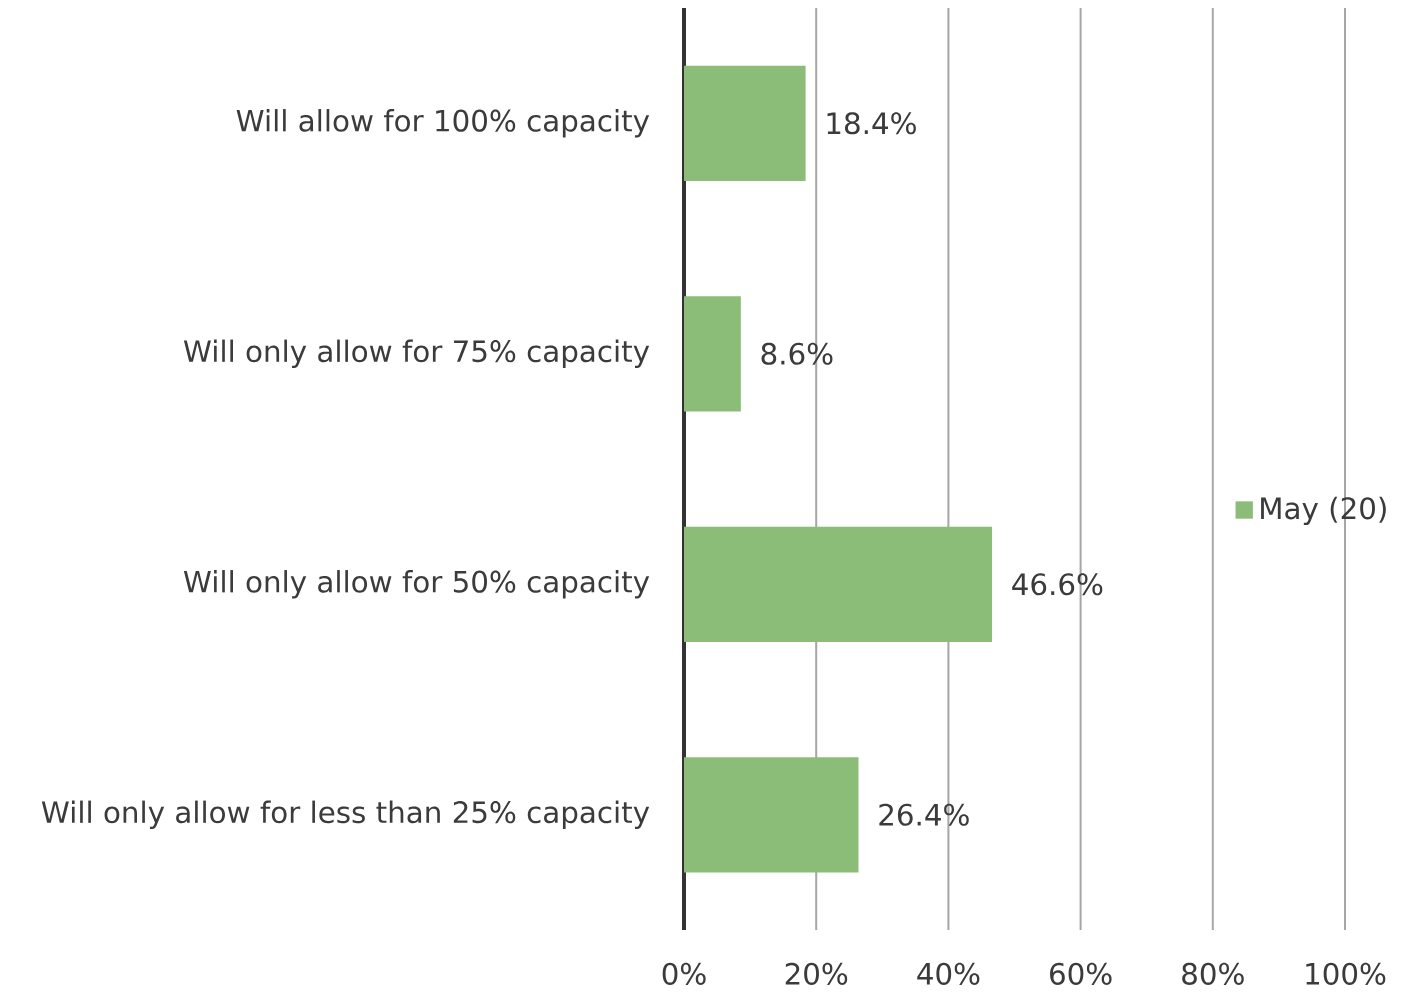 The height and width of the screenshot is (993, 1403). Describe the element at coordinates (443, 123) in the screenshot. I see `y-tick-label: Will allow for 100% capacity` at that location.